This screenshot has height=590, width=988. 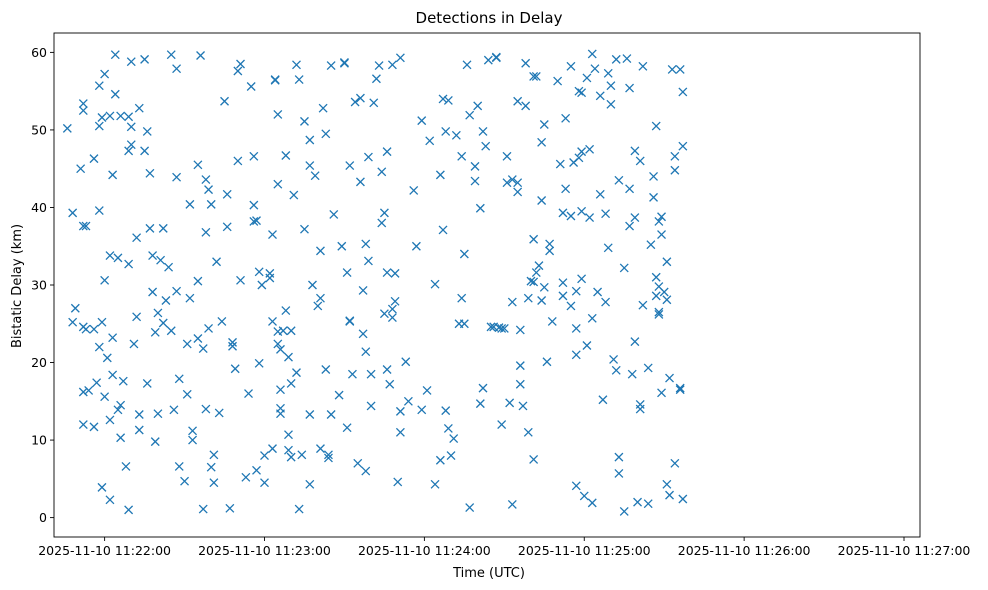 What do you see at coordinates (264, 550) in the screenshot?
I see `x-tick-label: 2025-11-10 11:23:00` at bounding box center [264, 550].